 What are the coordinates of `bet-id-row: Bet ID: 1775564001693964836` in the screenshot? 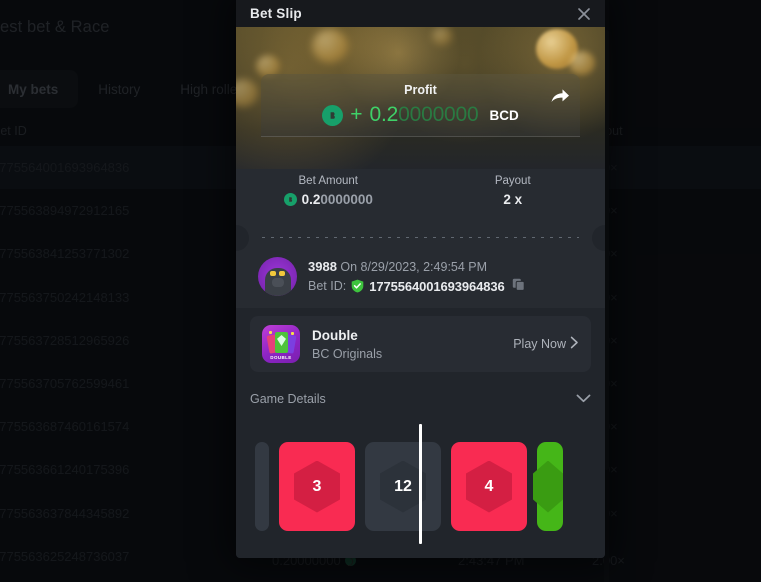 It's located at (416, 286).